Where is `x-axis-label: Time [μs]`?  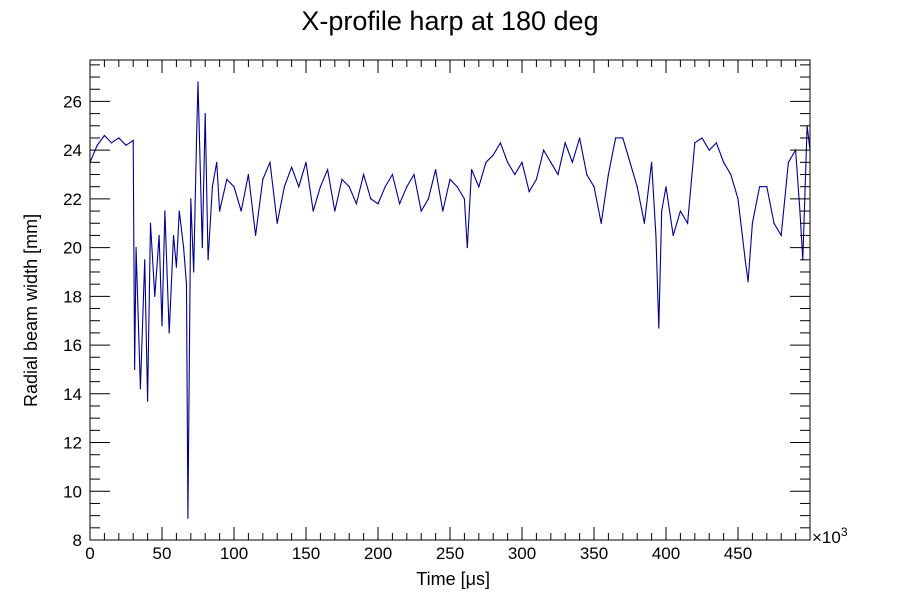
x-axis-label: Time [μs] is located at coordinates (453, 579).